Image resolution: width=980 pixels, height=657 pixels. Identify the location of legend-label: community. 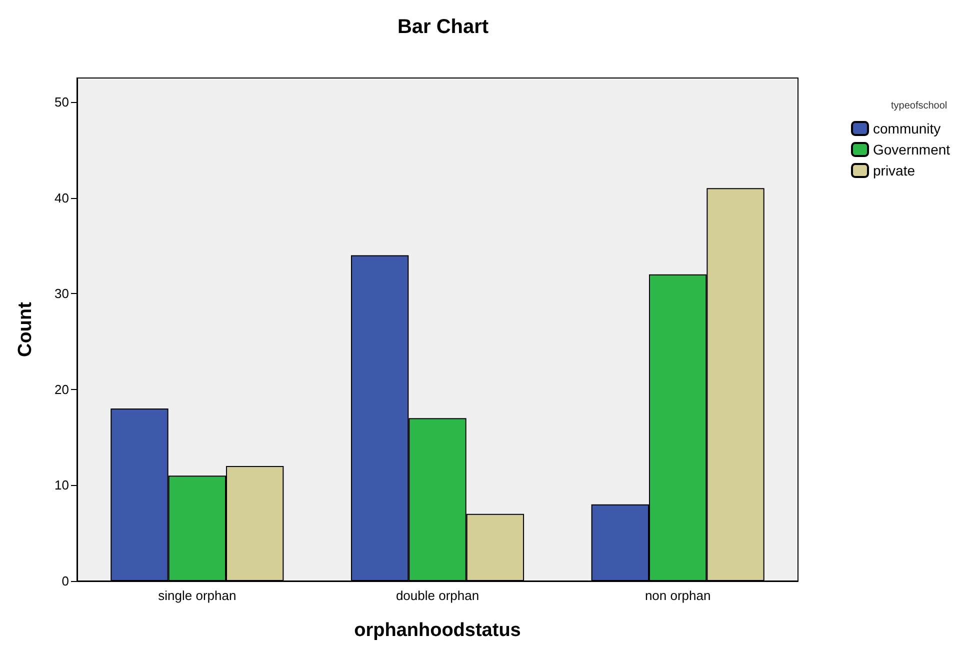
(907, 128).